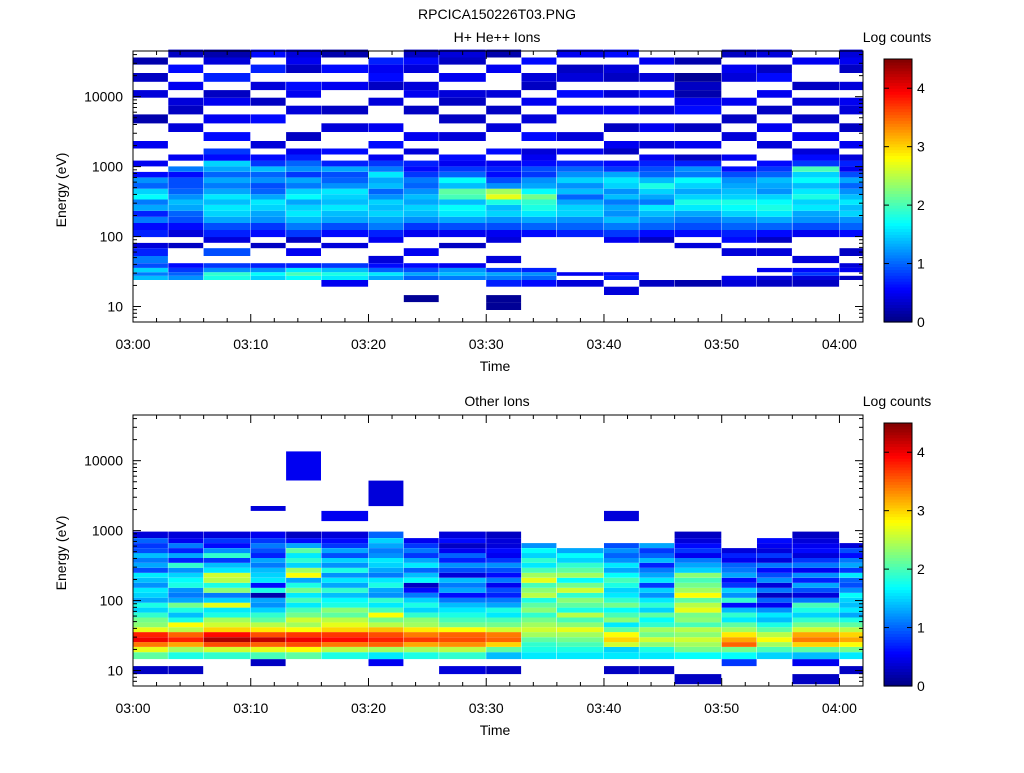 This screenshot has height=773, width=1024. Describe the element at coordinates (103, 97) in the screenshot. I see `y-tick-label: 10000` at that location.